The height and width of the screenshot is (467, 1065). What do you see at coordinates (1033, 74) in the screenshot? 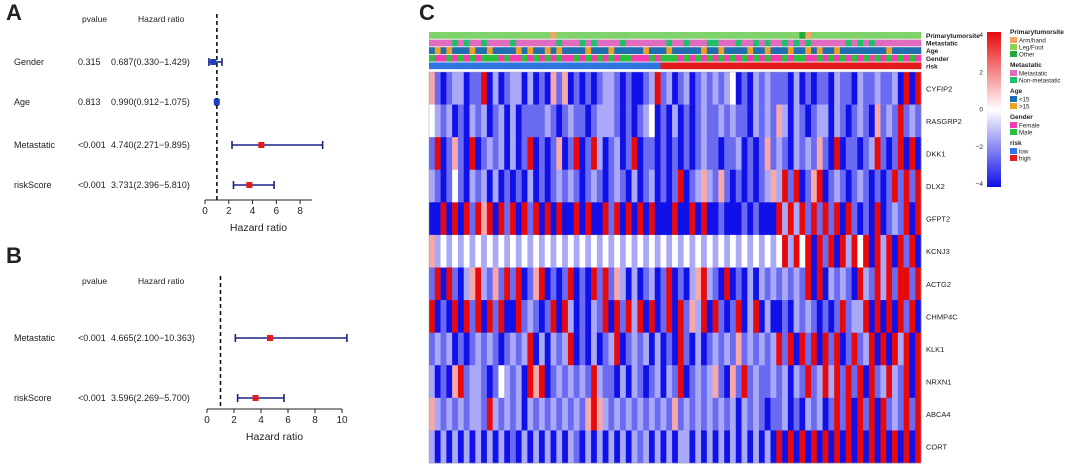
I see `legend-label: Metastatic` at bounding box center [1033, 74].